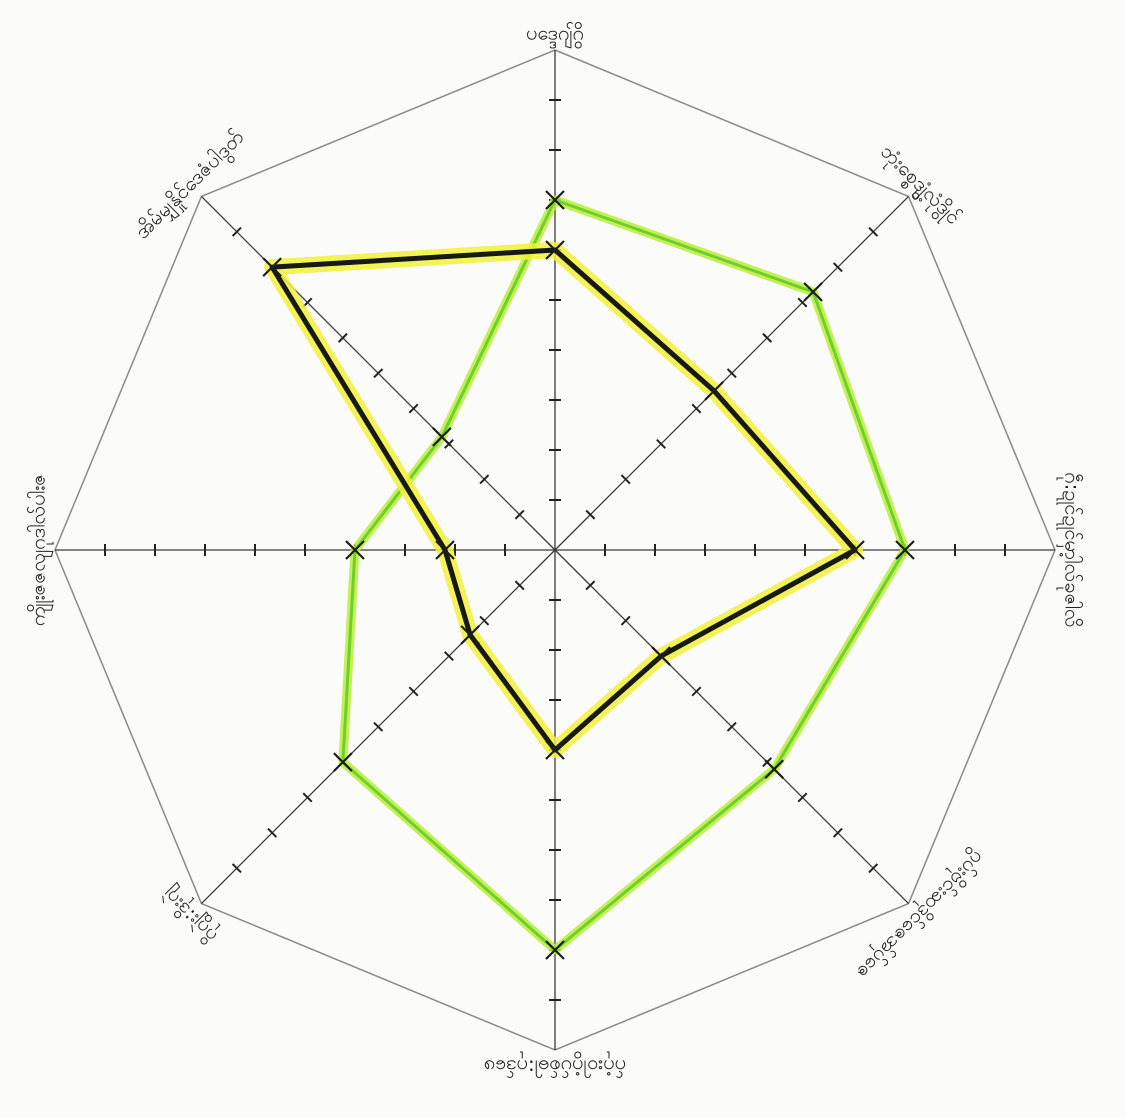 The image size is (1125, 1118). What do you see at coordinates (555, 1066) in the screenshot?
I see `axis-label: ဂ်ဂုံးဝါဂွံပ်စ်ဓါ:ဂုဒ်ဖေ` at bounding box center [555, 1066].